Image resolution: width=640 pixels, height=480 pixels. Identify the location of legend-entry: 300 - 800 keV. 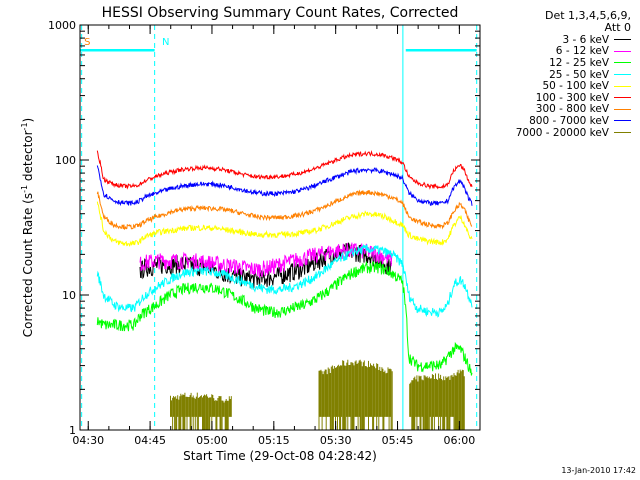
(557, 109).